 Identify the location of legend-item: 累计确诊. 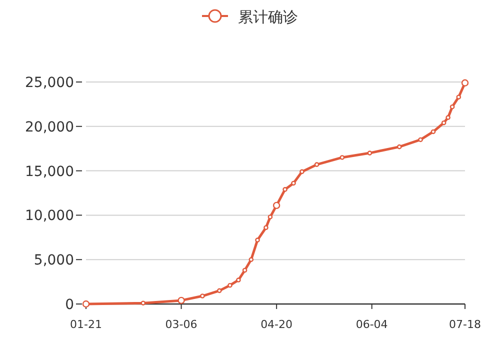
(250, 17).